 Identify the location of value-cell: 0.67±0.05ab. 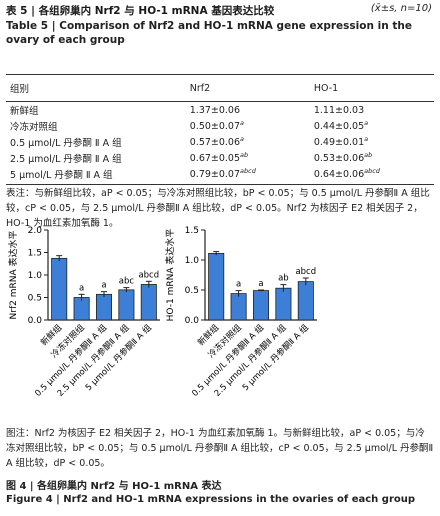
(248, 158).